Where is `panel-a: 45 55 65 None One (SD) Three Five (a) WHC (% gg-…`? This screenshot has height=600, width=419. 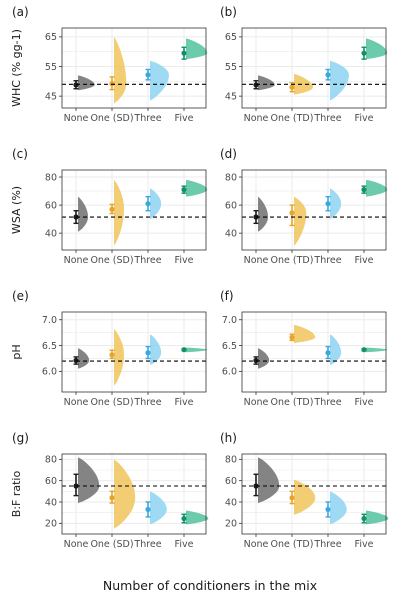
panel-a: 45 55 65 None One (SD) Three Five (a) WHC (% gg-… is located at coordinates (109, 64).